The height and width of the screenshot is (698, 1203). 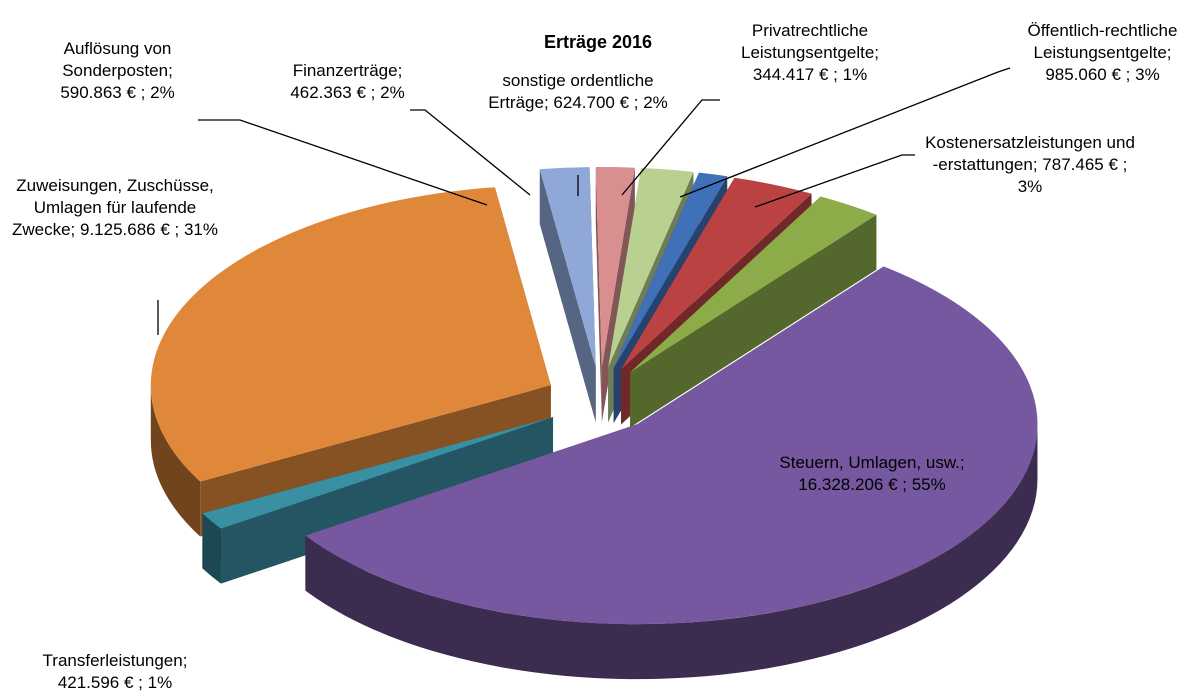 What do you see at coordinates (872, 462) in the screenshot?
I see `label-category: Steuern, Umlagen, usw.;` at bounding box center [872, 462].